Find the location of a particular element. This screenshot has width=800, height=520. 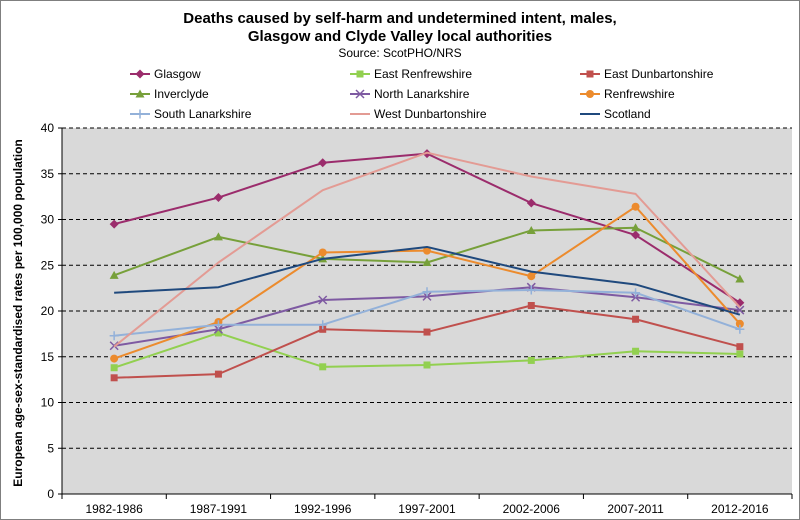

y-tick-label: 40 is located at coordinates (48, 128).